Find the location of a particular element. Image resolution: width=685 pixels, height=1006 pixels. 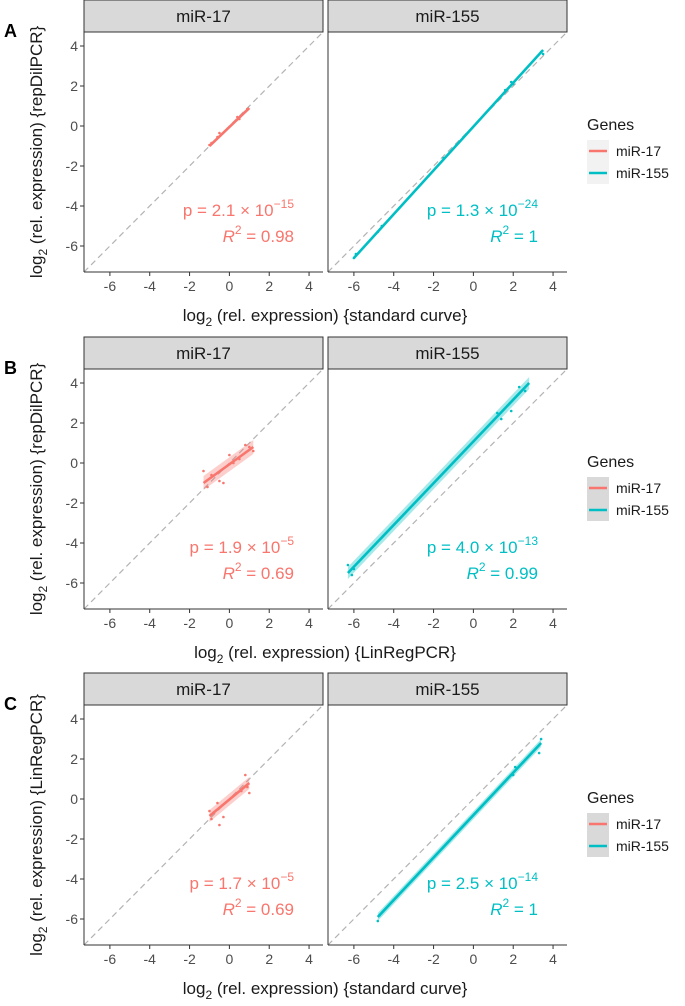

facet-mir-17: miR-17 -6 -4 -2 0 2 4 p = 1.7 × 10−5 R2 = 0.69 is located at coordinates (203, 819).